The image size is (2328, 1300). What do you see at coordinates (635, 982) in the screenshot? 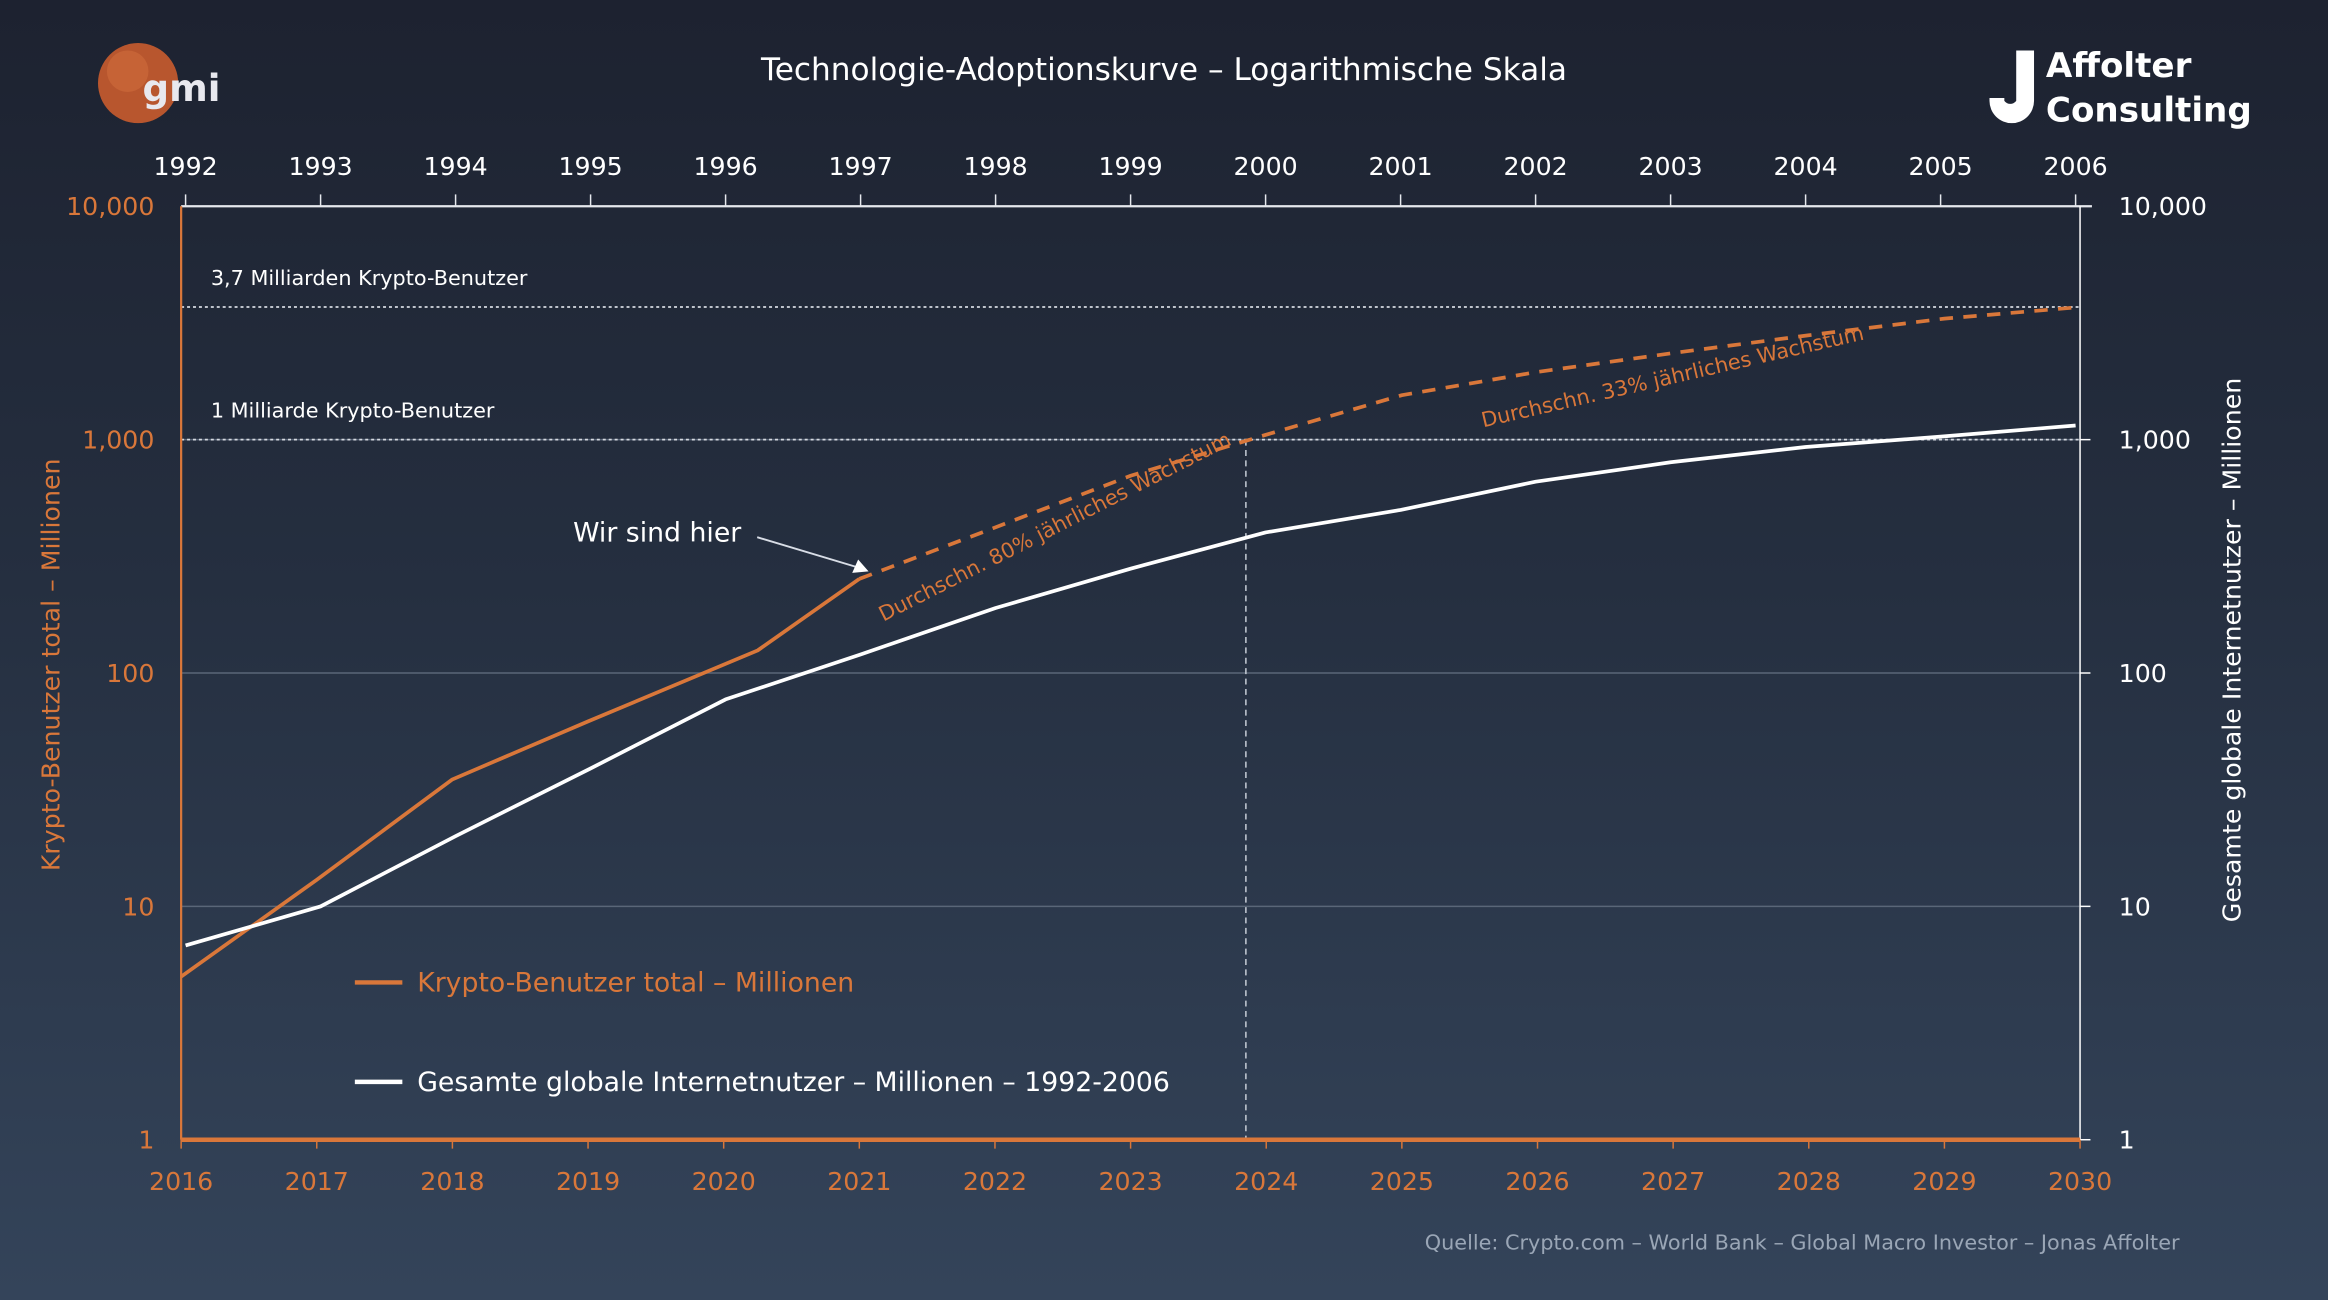
I see `legend-label-crypto: Krypto-Benutzer total – Millionen` at bounding box center [635, 982].